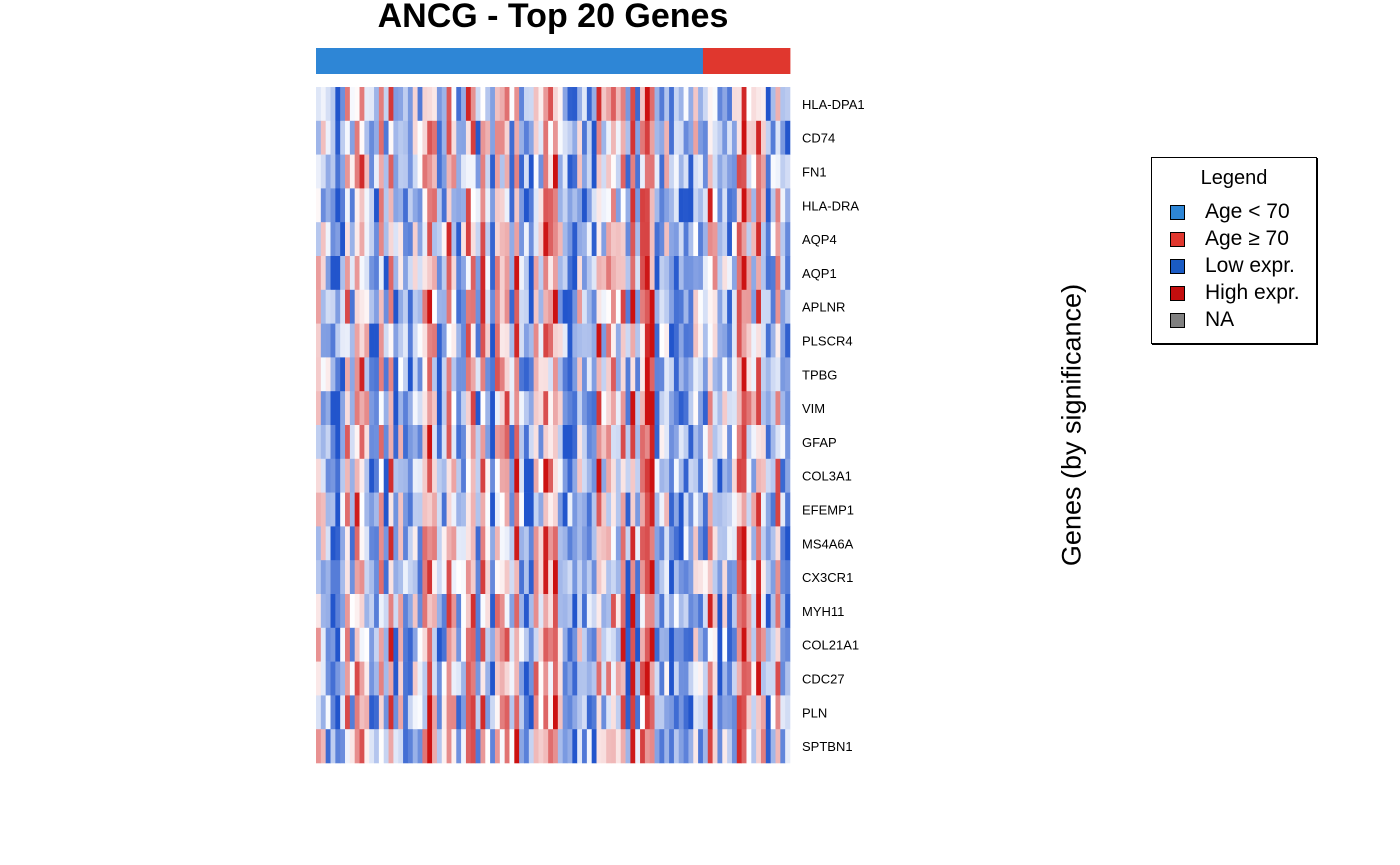 This screenshot has width=1400, height=865. Describe the element at coordinates (819, 273) in the screenshot. I see `gene-label-aqp1: AQP1` at that location.